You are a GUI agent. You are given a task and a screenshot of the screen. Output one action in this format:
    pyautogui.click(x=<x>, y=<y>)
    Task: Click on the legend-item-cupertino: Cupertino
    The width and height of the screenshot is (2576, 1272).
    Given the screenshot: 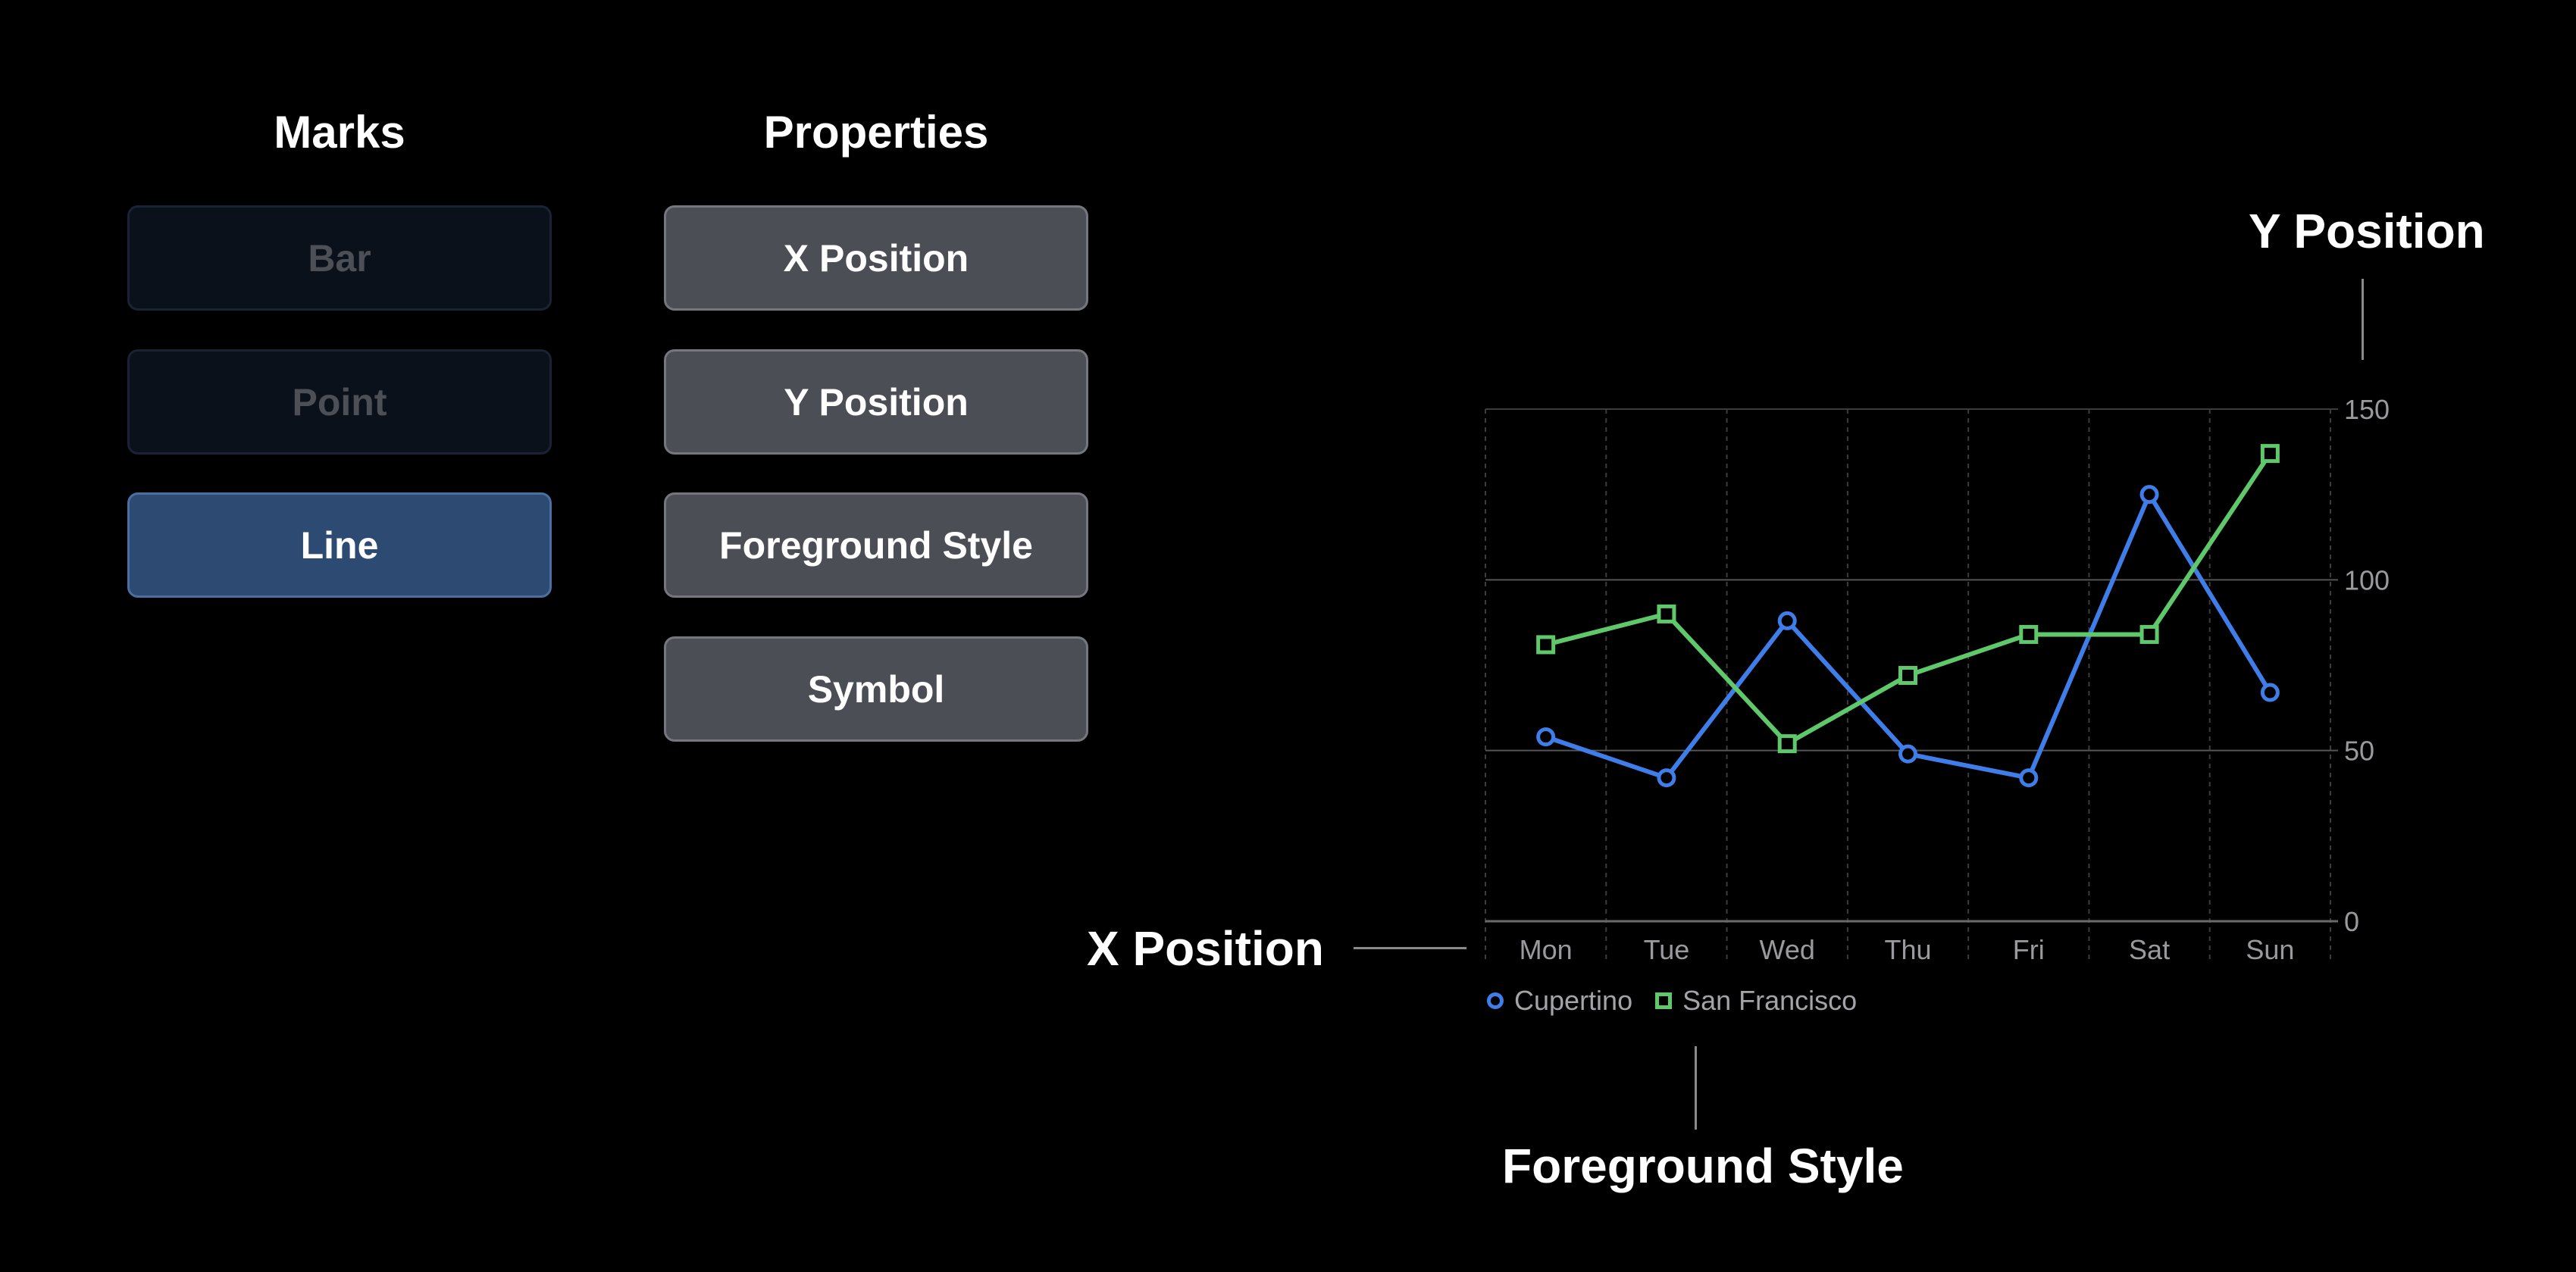 What is the action you would take?
    pyautogui.click(x=1559, y=1001)
    